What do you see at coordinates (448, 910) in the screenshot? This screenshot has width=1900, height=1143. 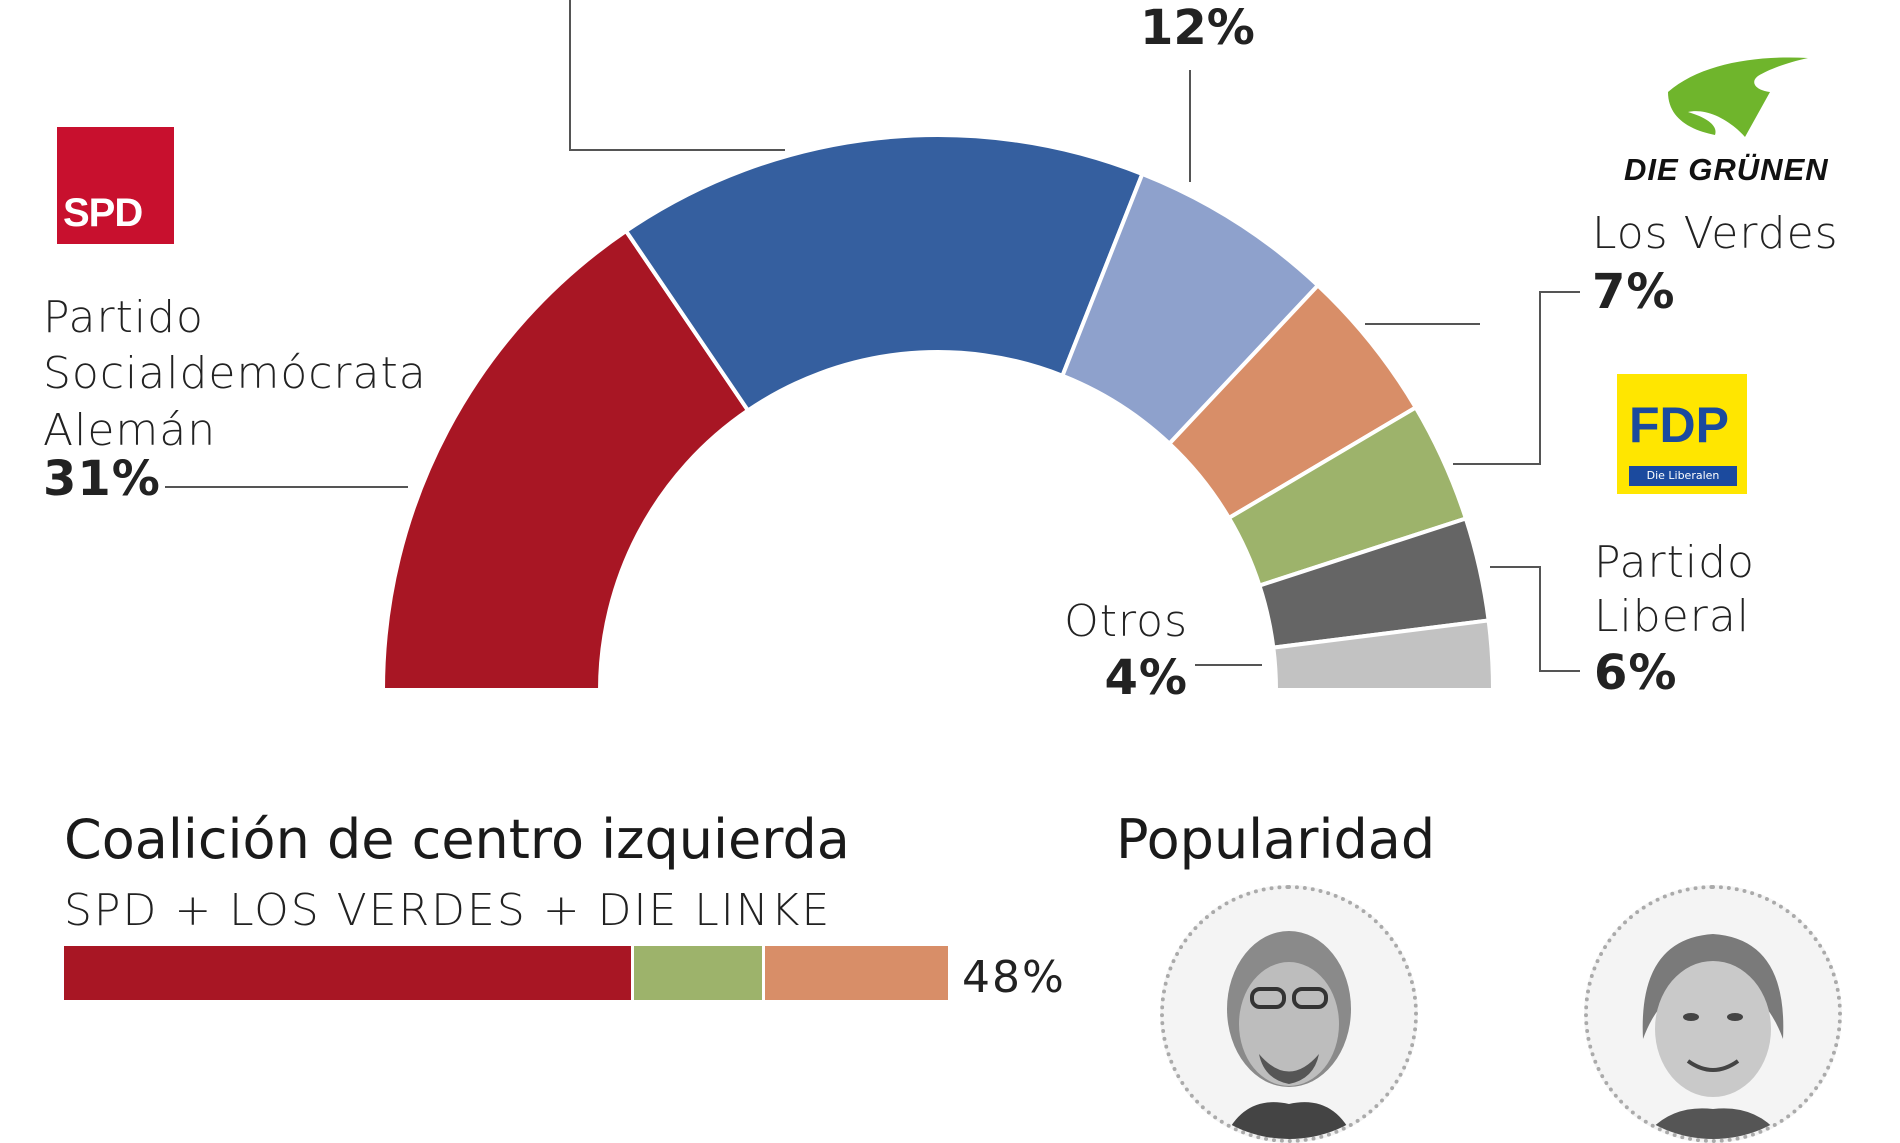 I see `coalition-subtitle: SPD + LOS VERDES + DIE LINKE` at bounding box center [448, 910].